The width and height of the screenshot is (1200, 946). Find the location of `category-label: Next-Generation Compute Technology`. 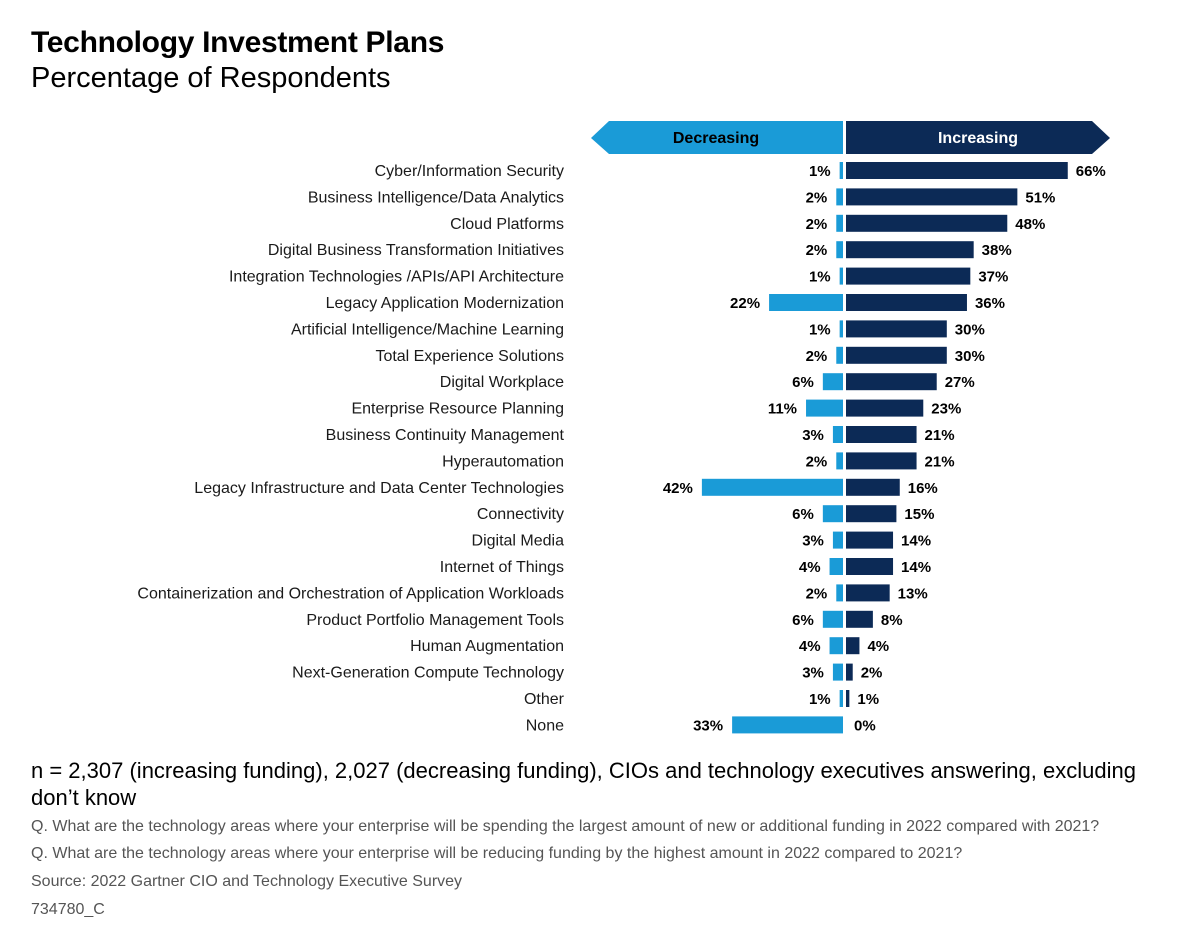

category-label: Next-Generation Compute Technology is located at coordinates (428, 673).